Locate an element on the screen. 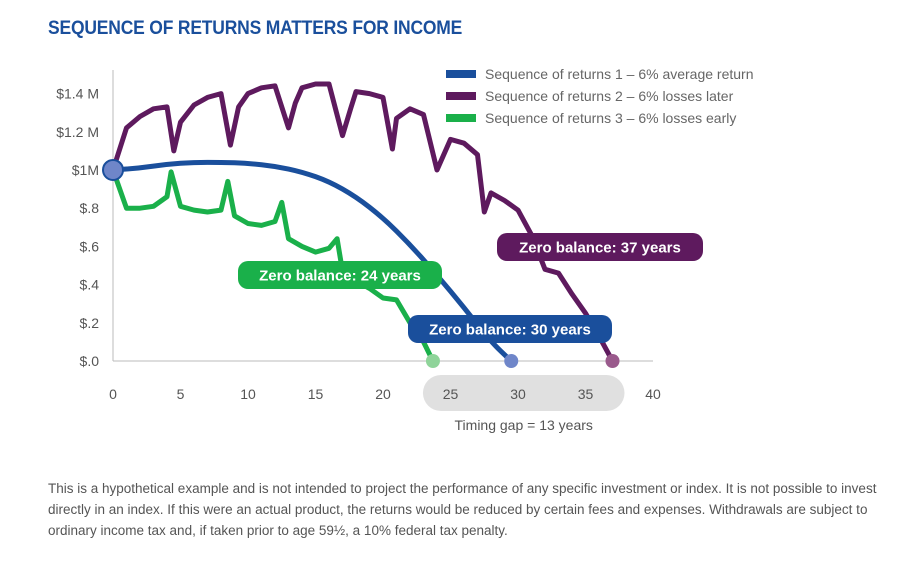 The image size is (898, 570). x-tick-label: 40 is located at coordinates (653, 394).